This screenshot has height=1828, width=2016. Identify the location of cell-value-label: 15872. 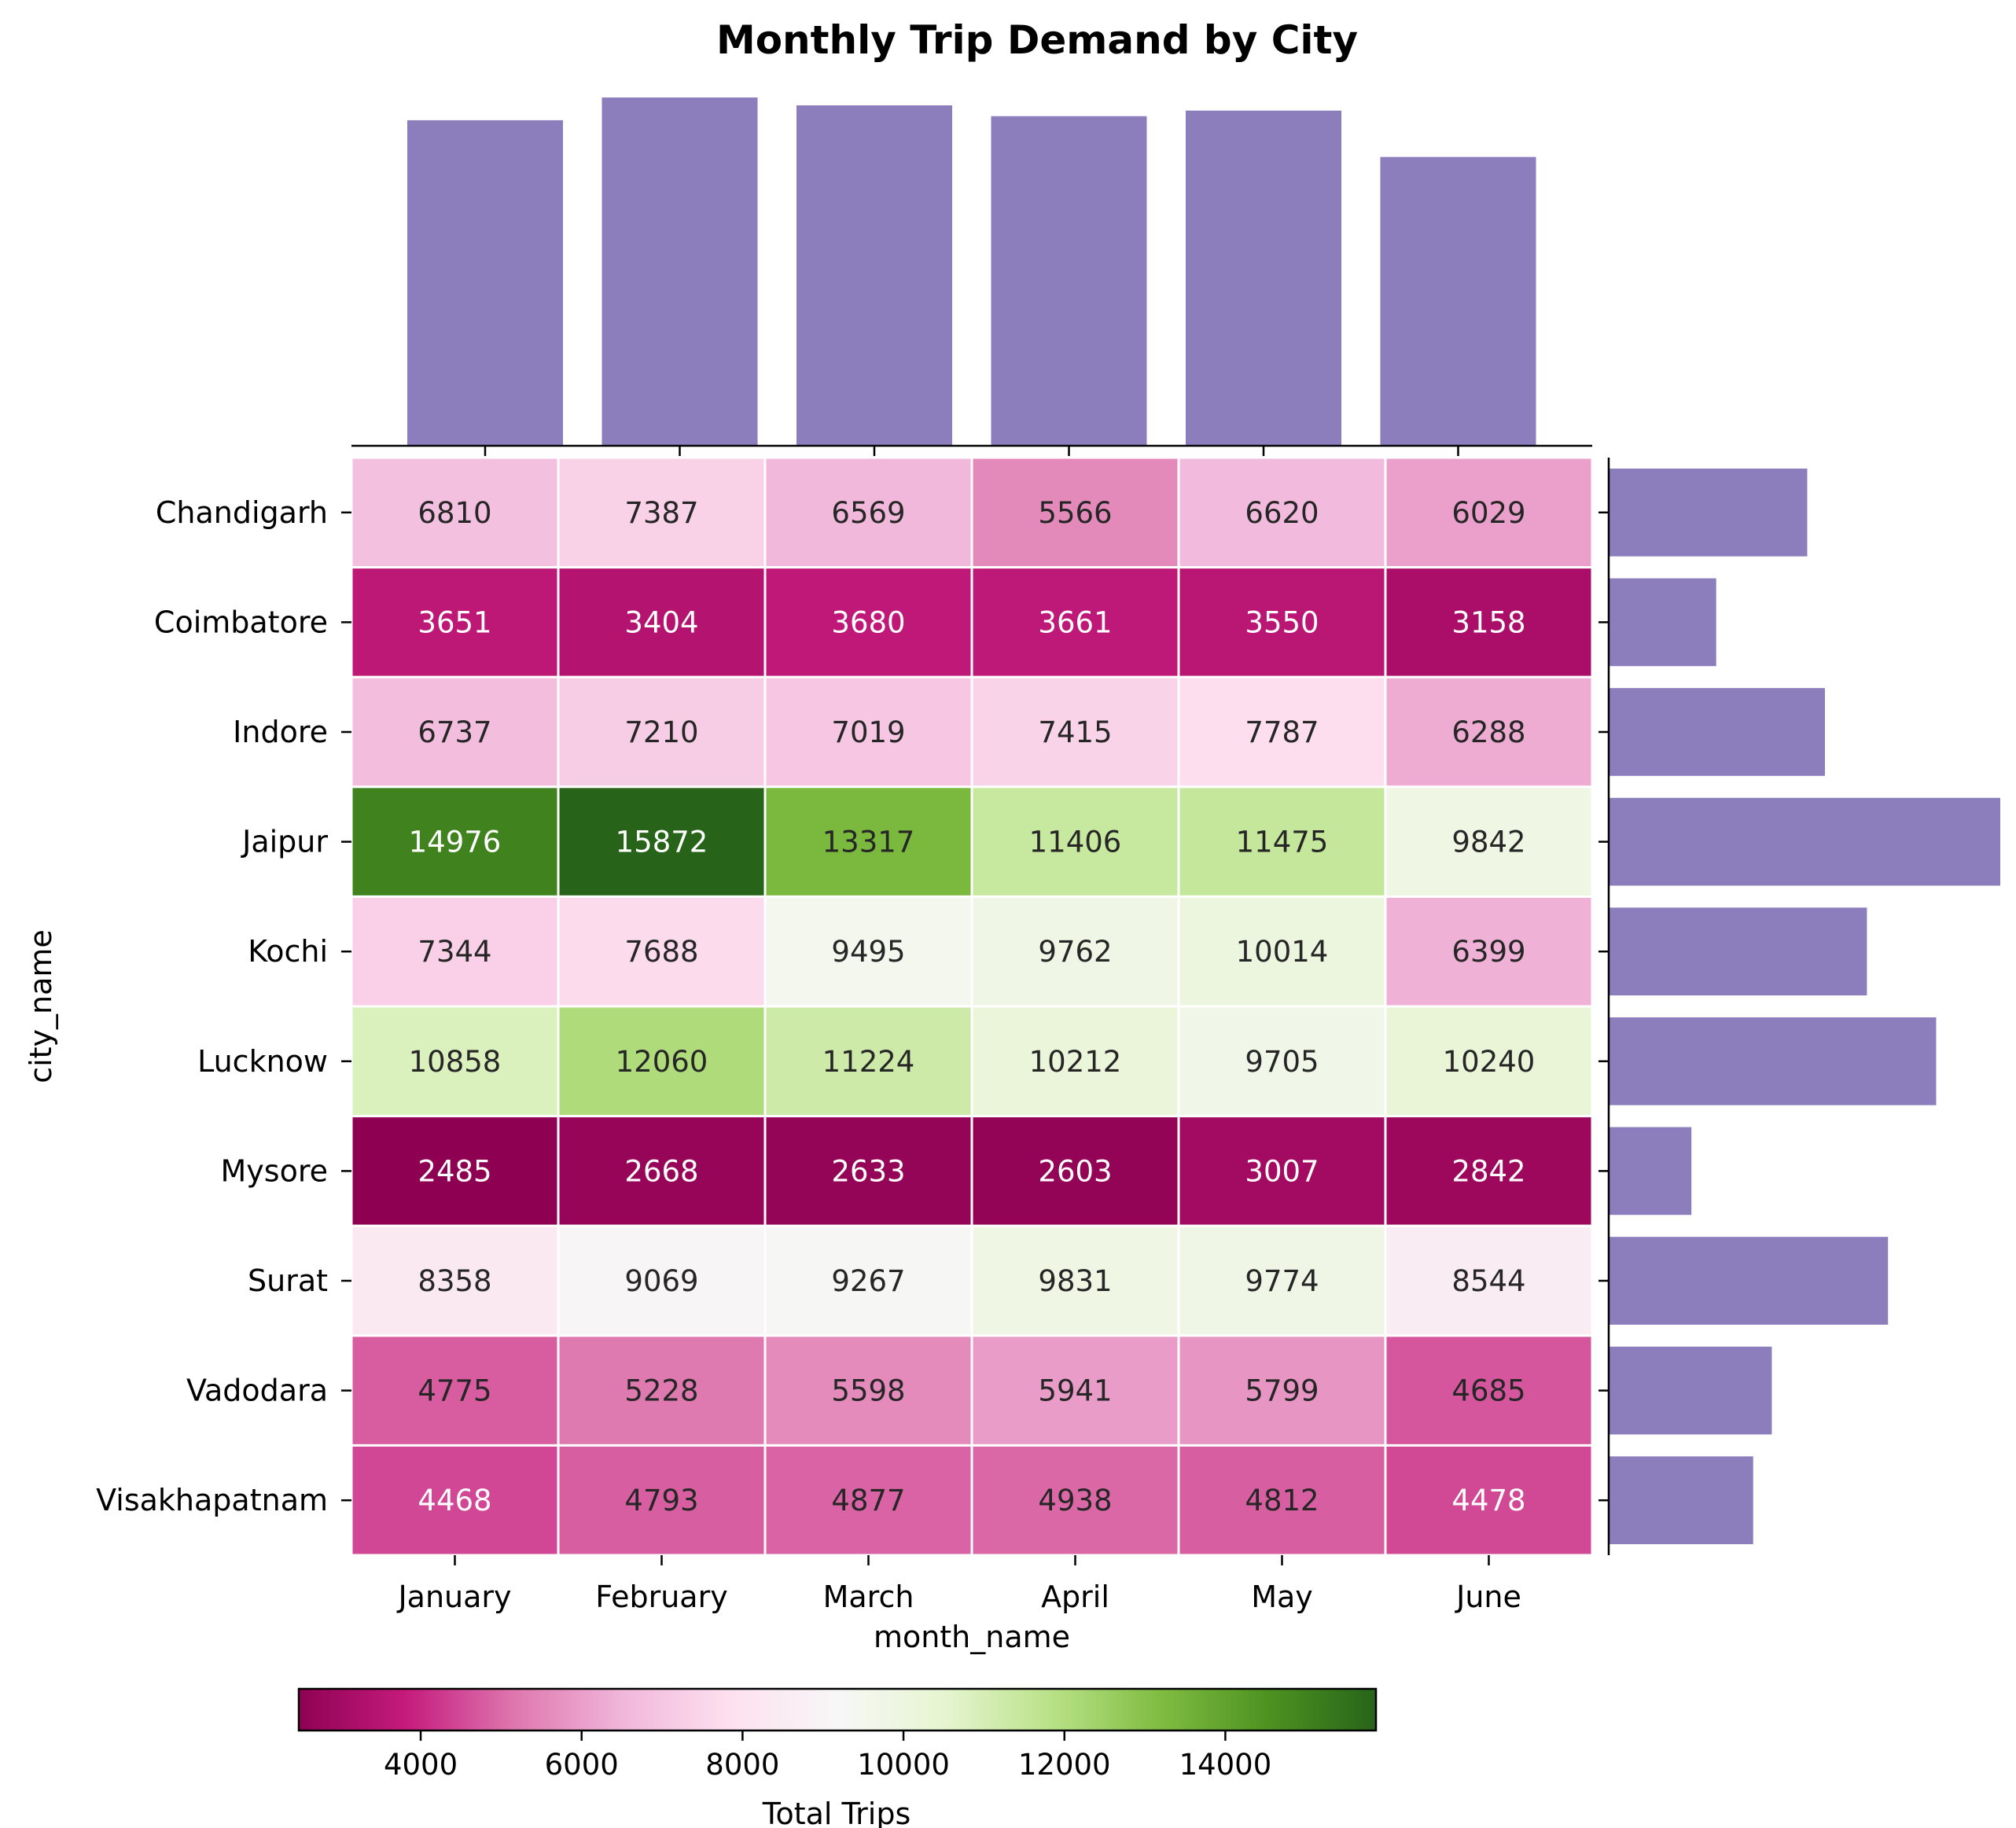
(662, 842).